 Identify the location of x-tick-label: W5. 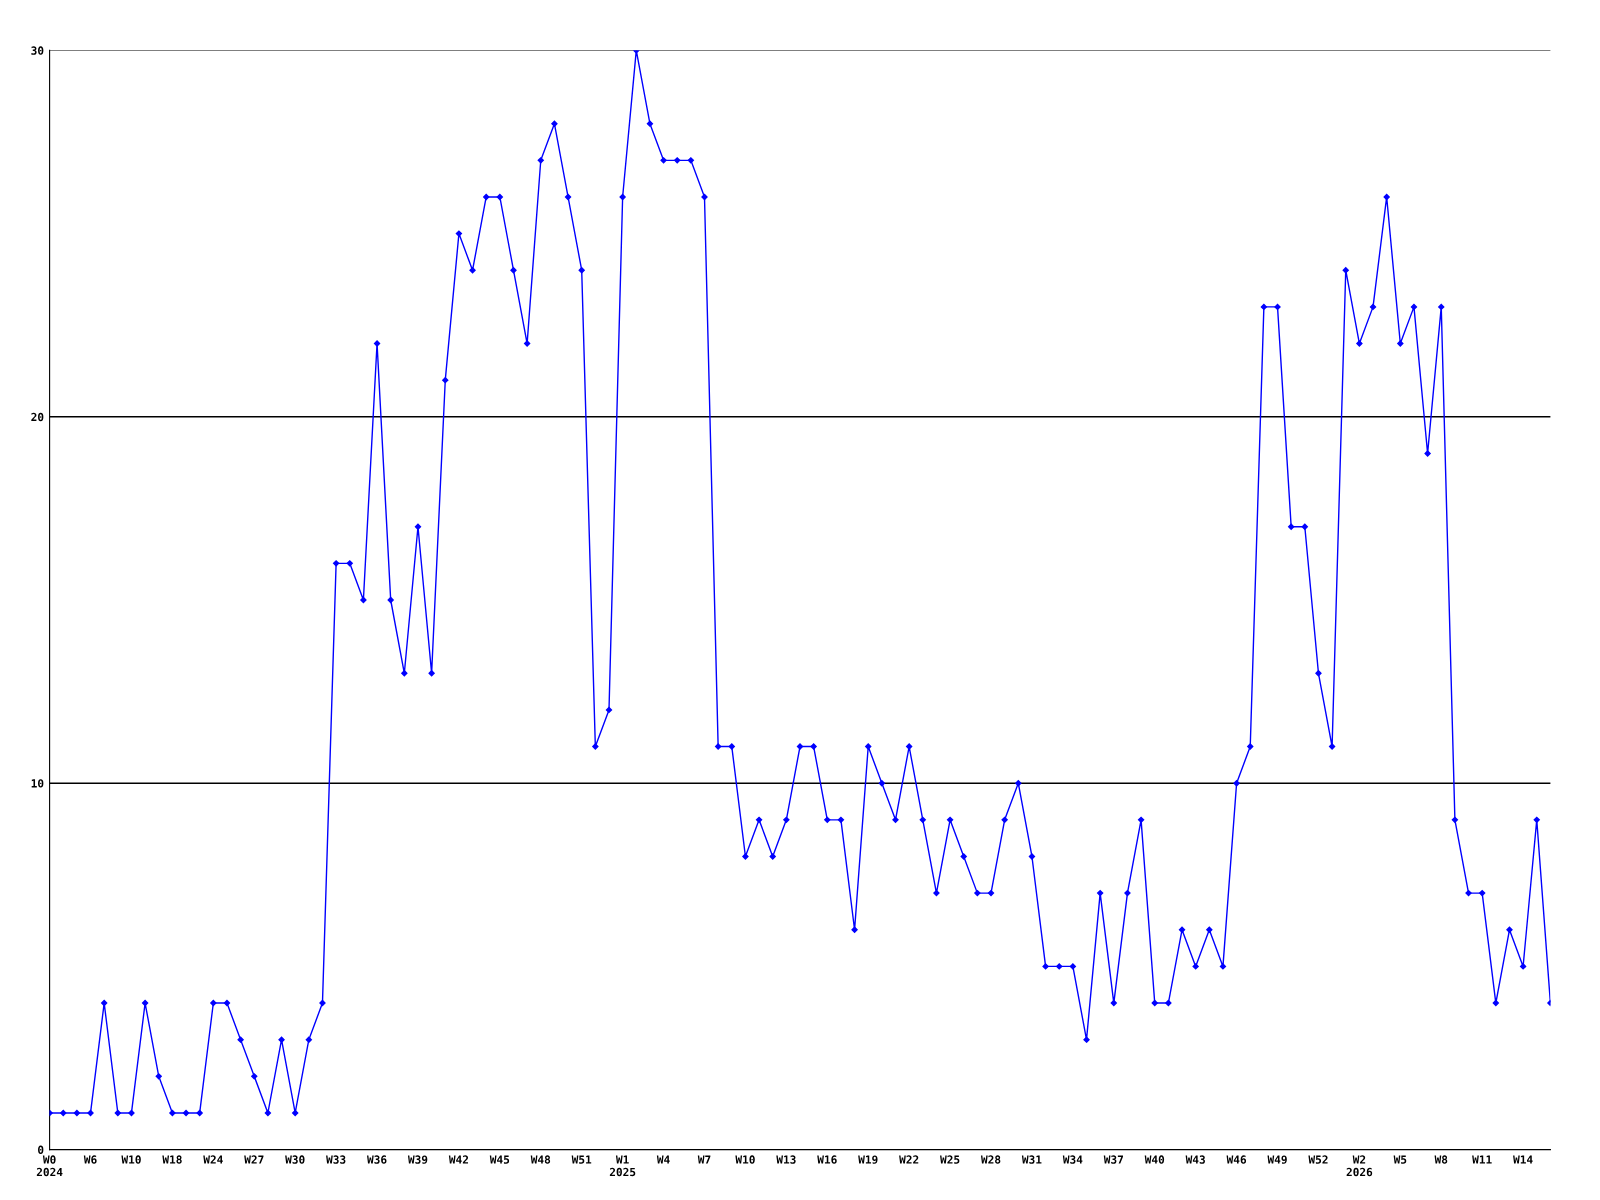
(1400, 1159).